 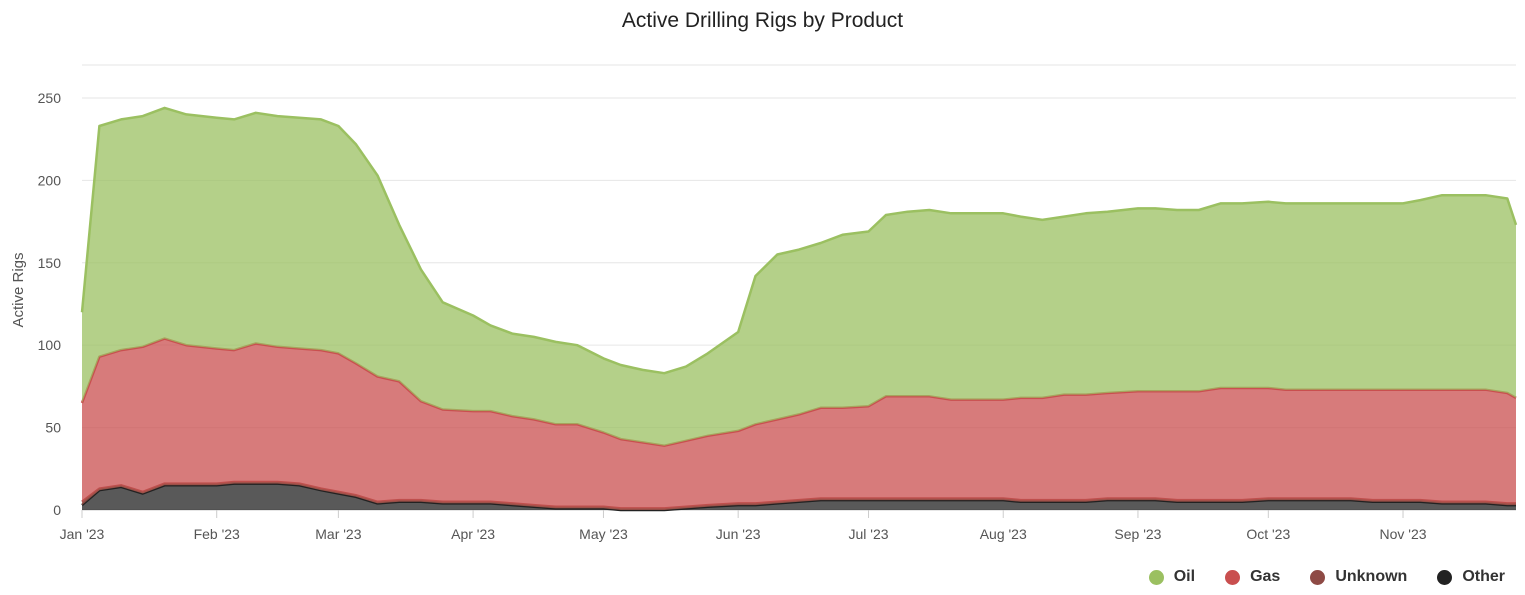 What do you see at coordinates (603, 534) in the screenshot?
I see `x-tick-label: May '23` at bounding box center [603, 534].